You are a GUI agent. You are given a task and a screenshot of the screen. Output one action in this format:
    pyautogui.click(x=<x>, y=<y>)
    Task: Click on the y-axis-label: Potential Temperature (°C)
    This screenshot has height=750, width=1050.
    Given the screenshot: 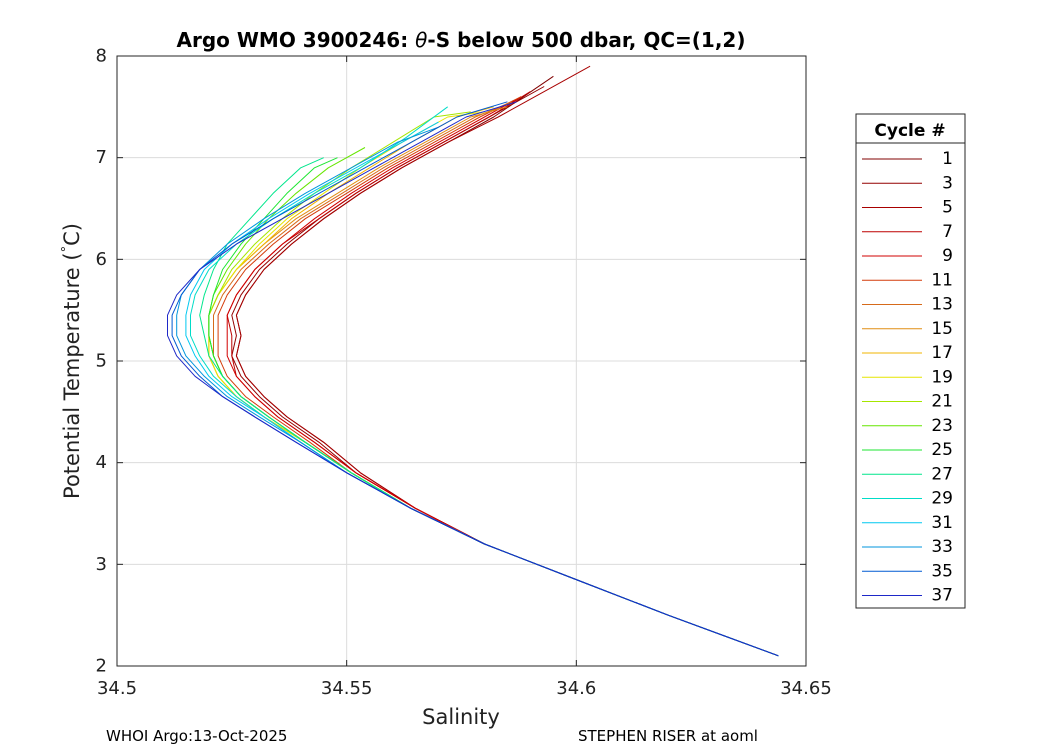 What is the action you would take?
    pyautogui.click(x=72, y=361)
    